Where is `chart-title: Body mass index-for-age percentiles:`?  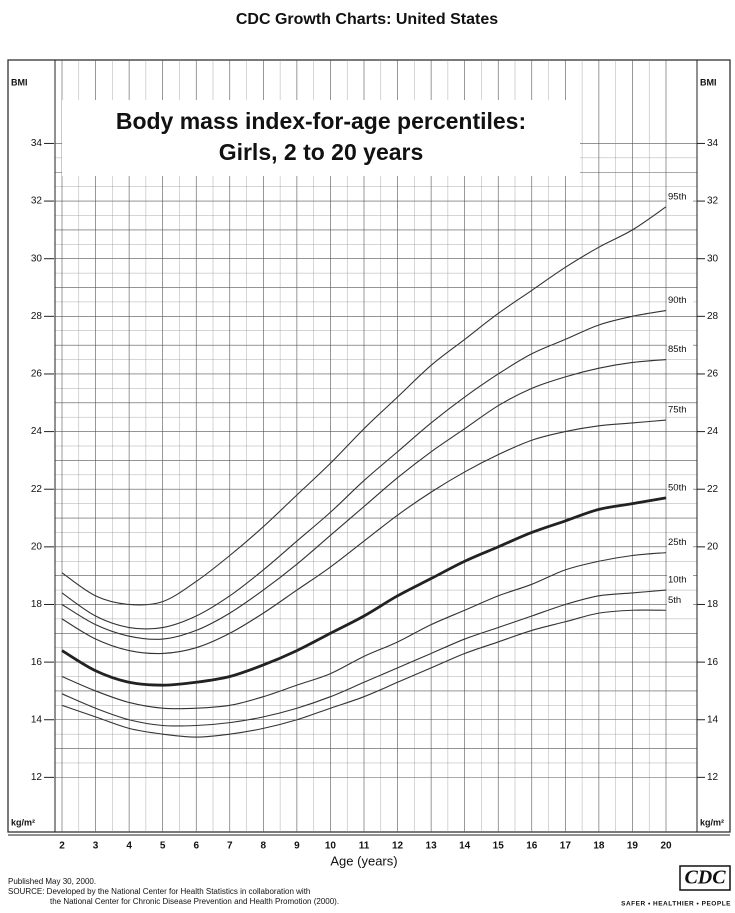 chart-title: Body mass index-for-age percentiles: is located at coordinates (321, 121).